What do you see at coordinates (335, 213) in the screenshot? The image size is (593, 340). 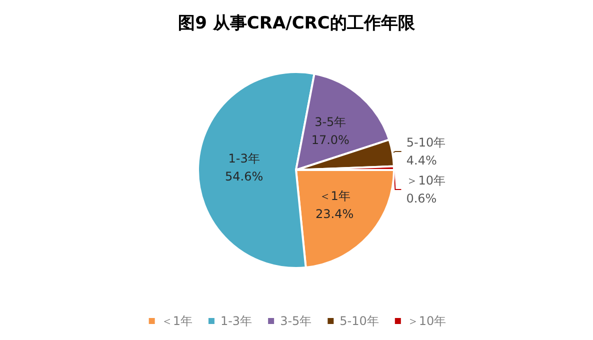 I see `data-label: 23.4%` at bounding box center [335, 213].